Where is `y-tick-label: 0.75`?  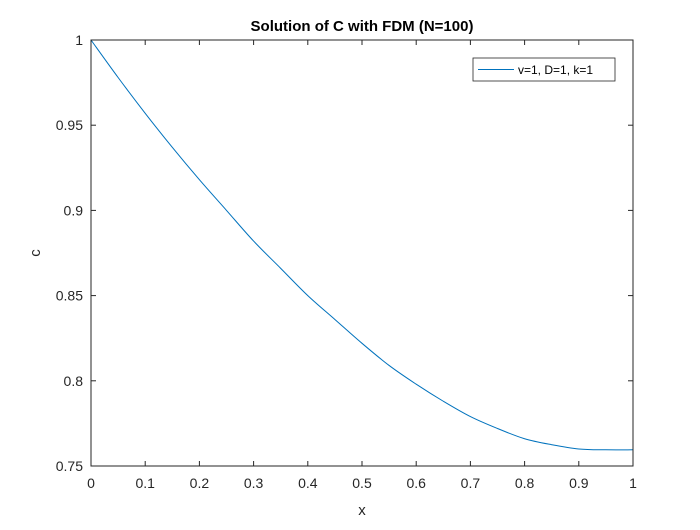 y-tick-label: 0.75 is located at coordinates (69, 466).